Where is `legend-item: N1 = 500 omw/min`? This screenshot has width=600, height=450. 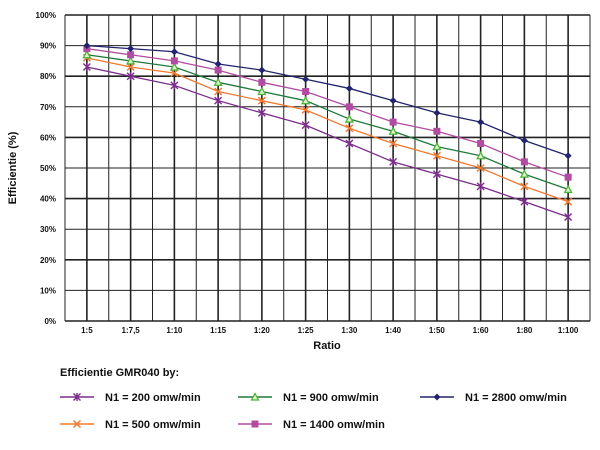 legend-item: N1 = 500 omw/min is located at coordinates (130, 425).